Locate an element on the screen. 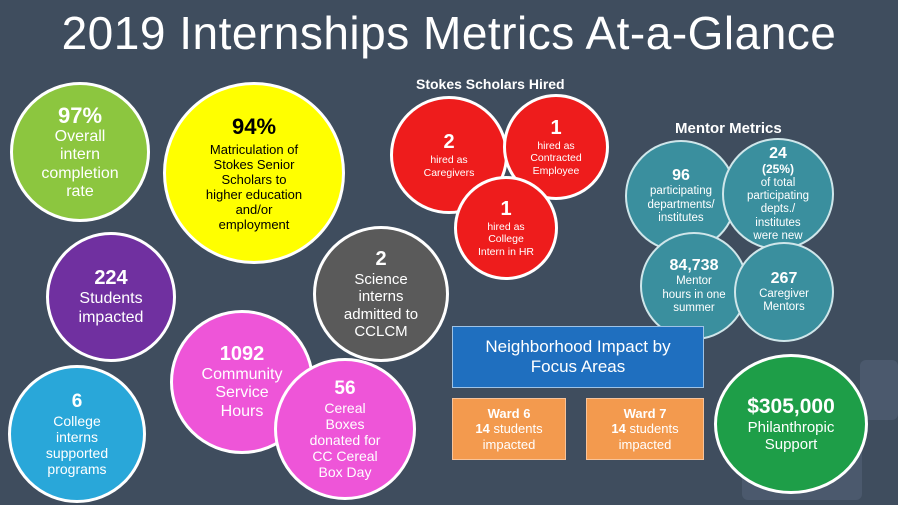 The width and height of the screenshot is (898, 505). new-departments-label: were new is located at coordinates (778, 235).